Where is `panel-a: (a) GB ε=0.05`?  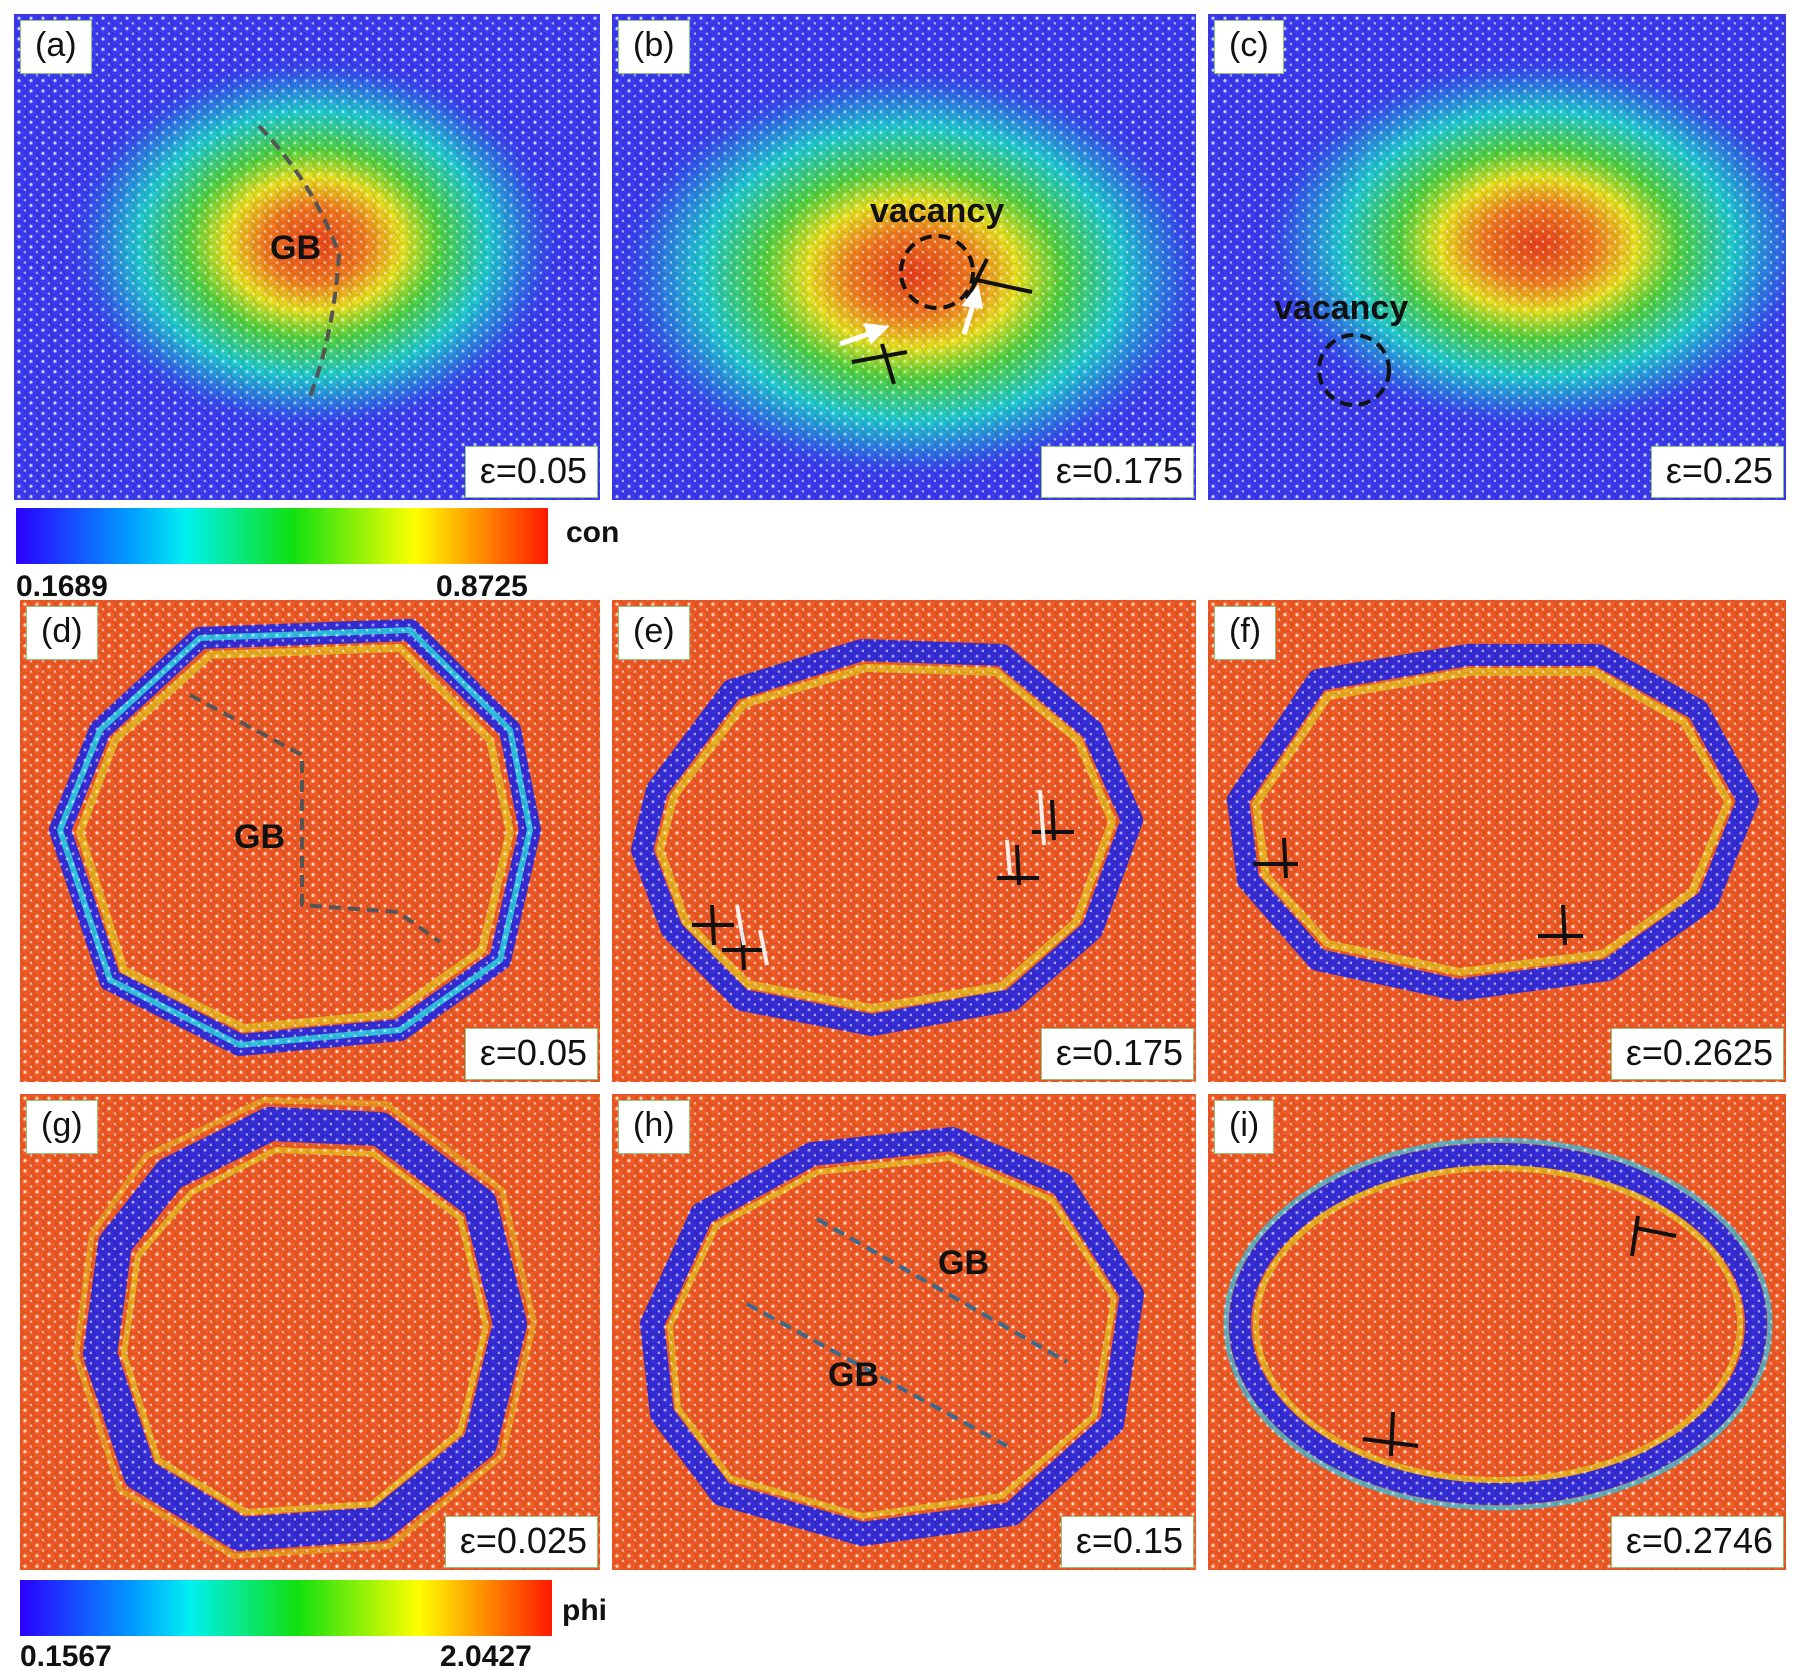
panel-a: (a) GB ε=0.05 is located at coordinates (307, 257).